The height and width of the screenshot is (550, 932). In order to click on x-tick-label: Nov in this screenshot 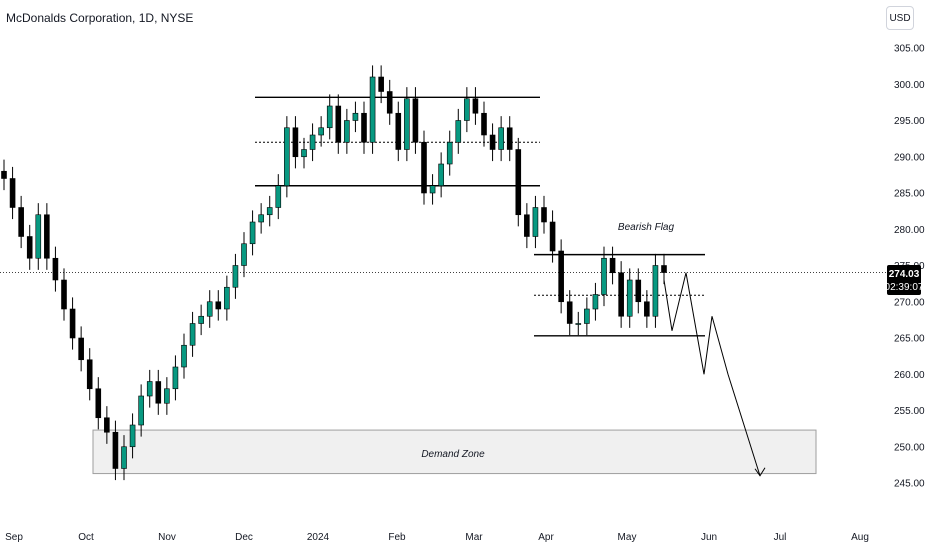, I will do `click(167, 537)`.